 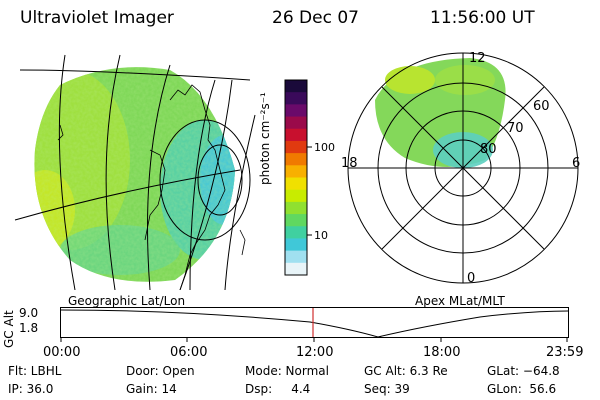 I want to click on colorbar-gradient, so click(x=296, y=178).